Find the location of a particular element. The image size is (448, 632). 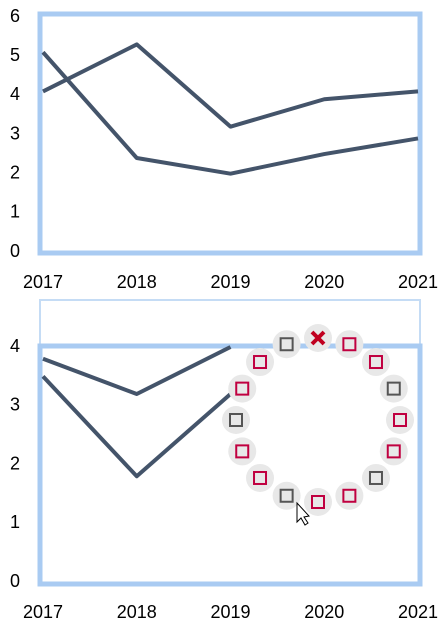

close-icon is located at coordinates (318, 338).